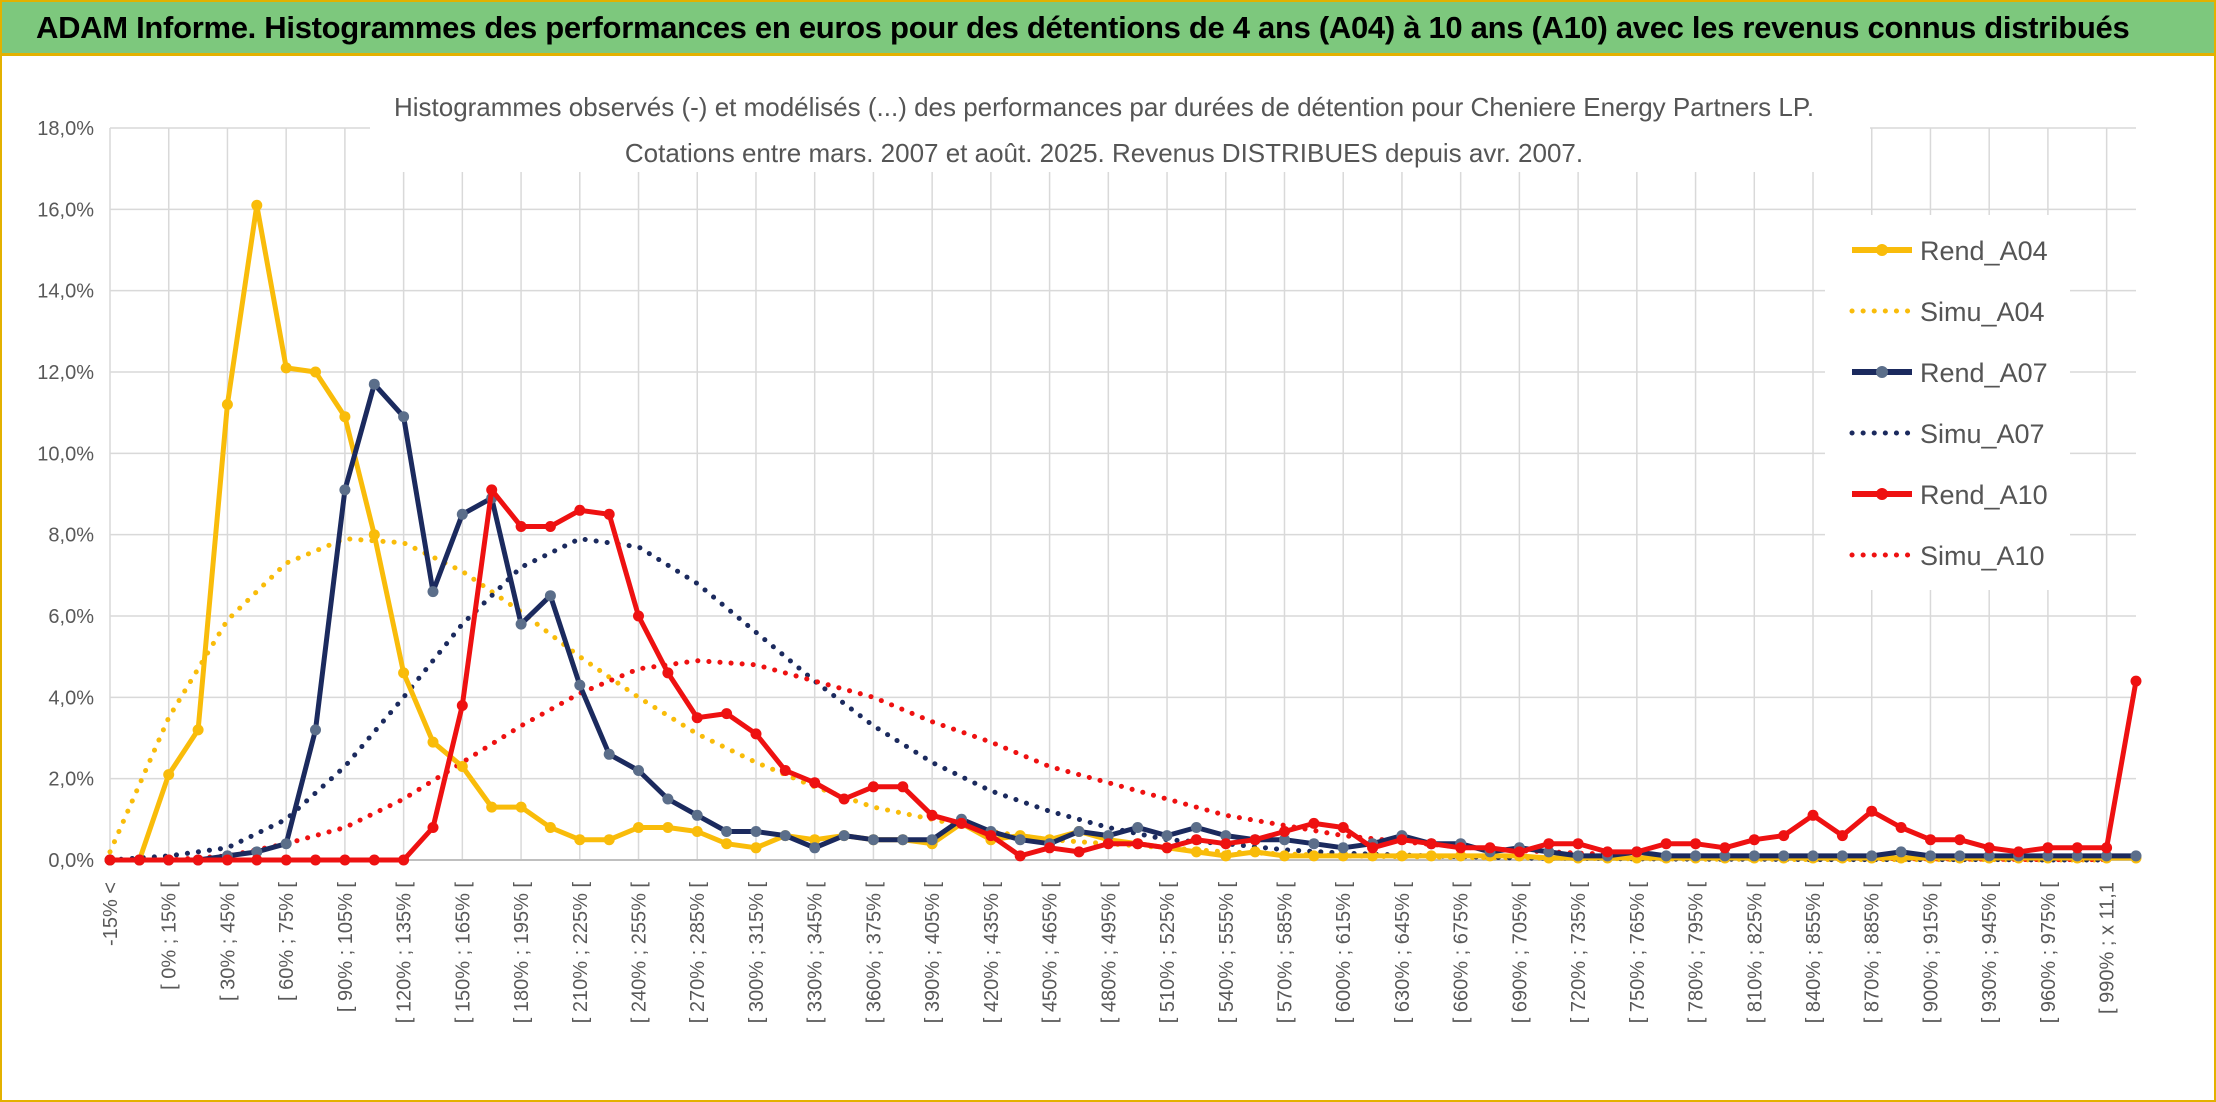 The width and height of the screenshot is (2216, 1102). I want to click on y-tick-label: 4,0%, so click(71, 698).